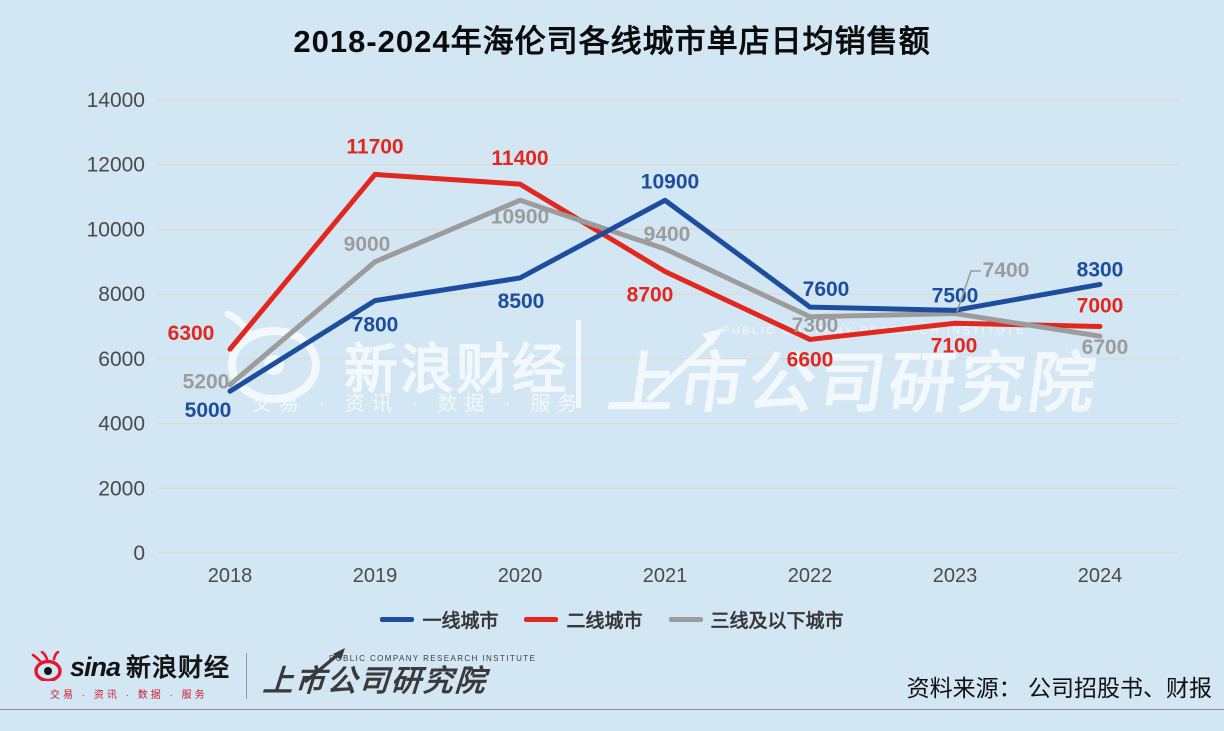 Image resolution: width=1224 pixels, height=731 pixels. What do you see at coordinates (650, 294) in the screenshot?
I see `data-label: 8700` at bounding box center [650, 294].